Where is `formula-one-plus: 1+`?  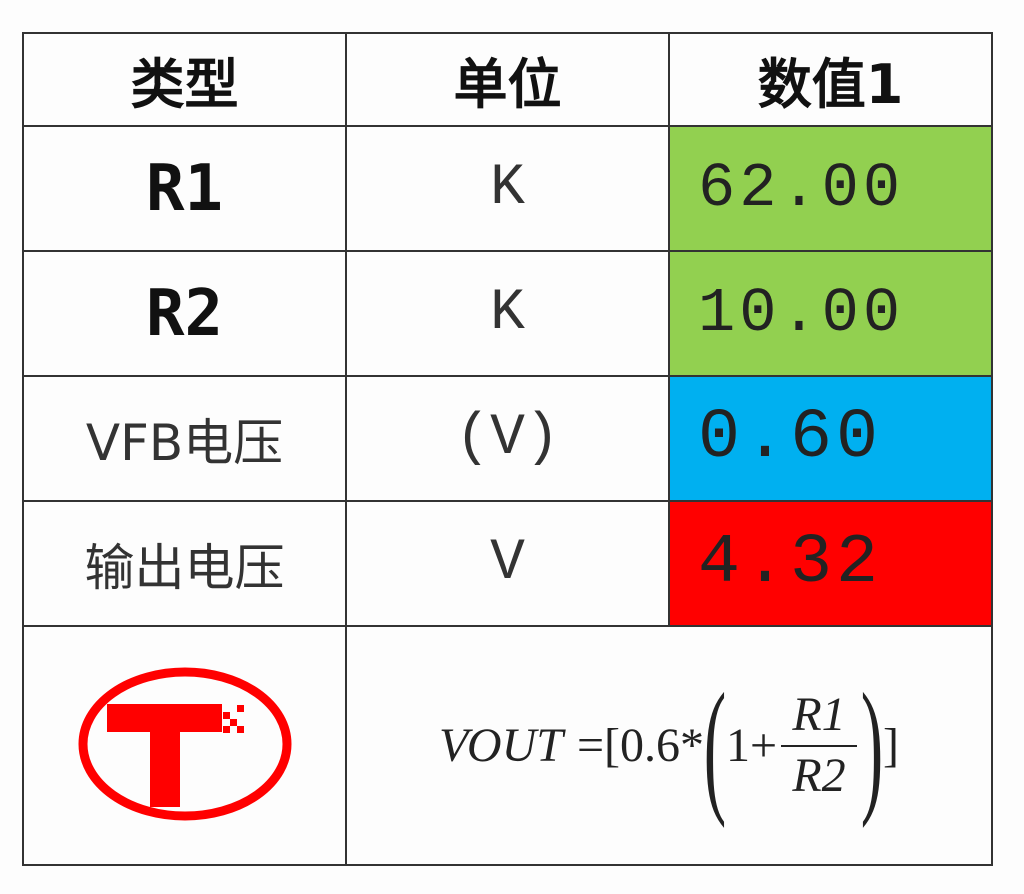 formula-one-plus: 1+ is located at coordinates (751, 745).